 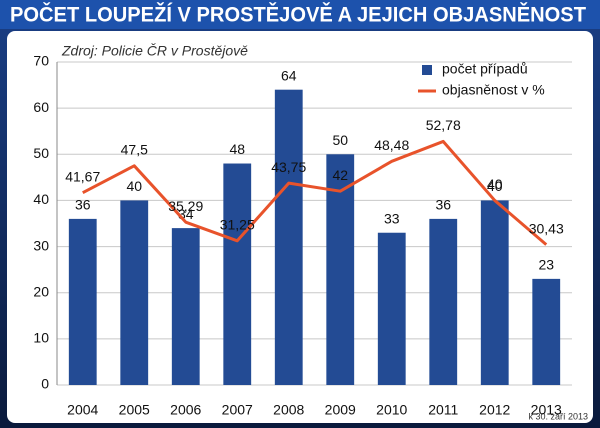 I want to click on legend-label: počet případů, so click(x=485, y=69).